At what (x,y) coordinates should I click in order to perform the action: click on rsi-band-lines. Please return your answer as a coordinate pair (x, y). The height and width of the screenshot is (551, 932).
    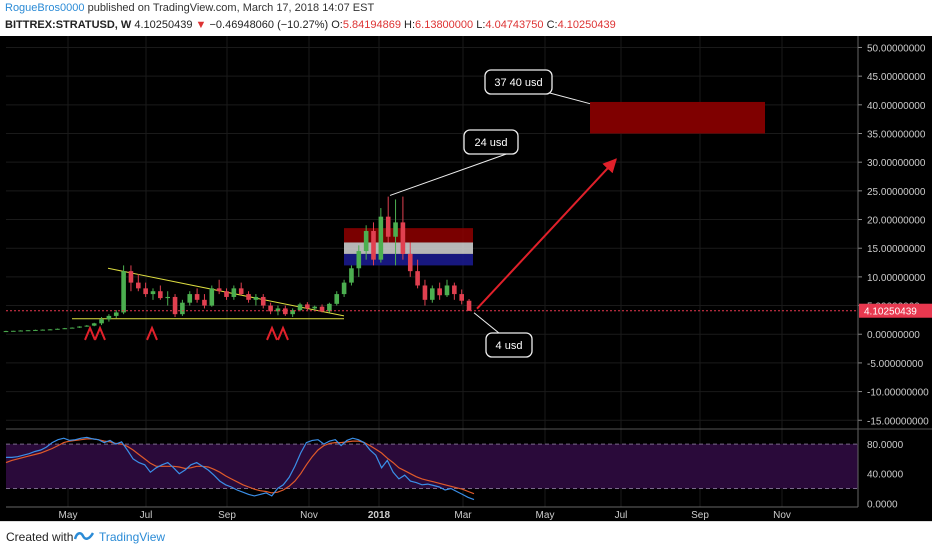
    Looking at the image, I should click on (432, 466).